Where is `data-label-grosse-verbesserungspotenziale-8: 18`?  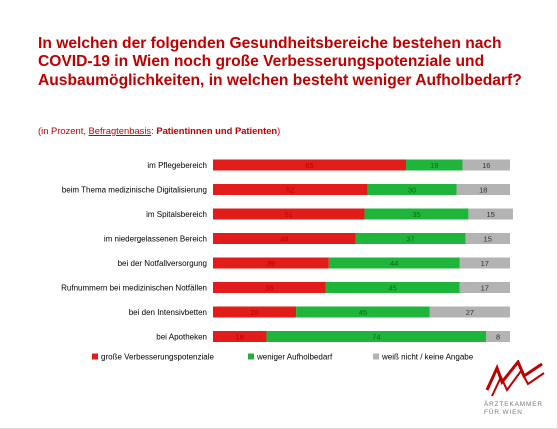
data-label-grosse-verbesserungspotenziale-8: 18 is located at coordinates (240, 336).